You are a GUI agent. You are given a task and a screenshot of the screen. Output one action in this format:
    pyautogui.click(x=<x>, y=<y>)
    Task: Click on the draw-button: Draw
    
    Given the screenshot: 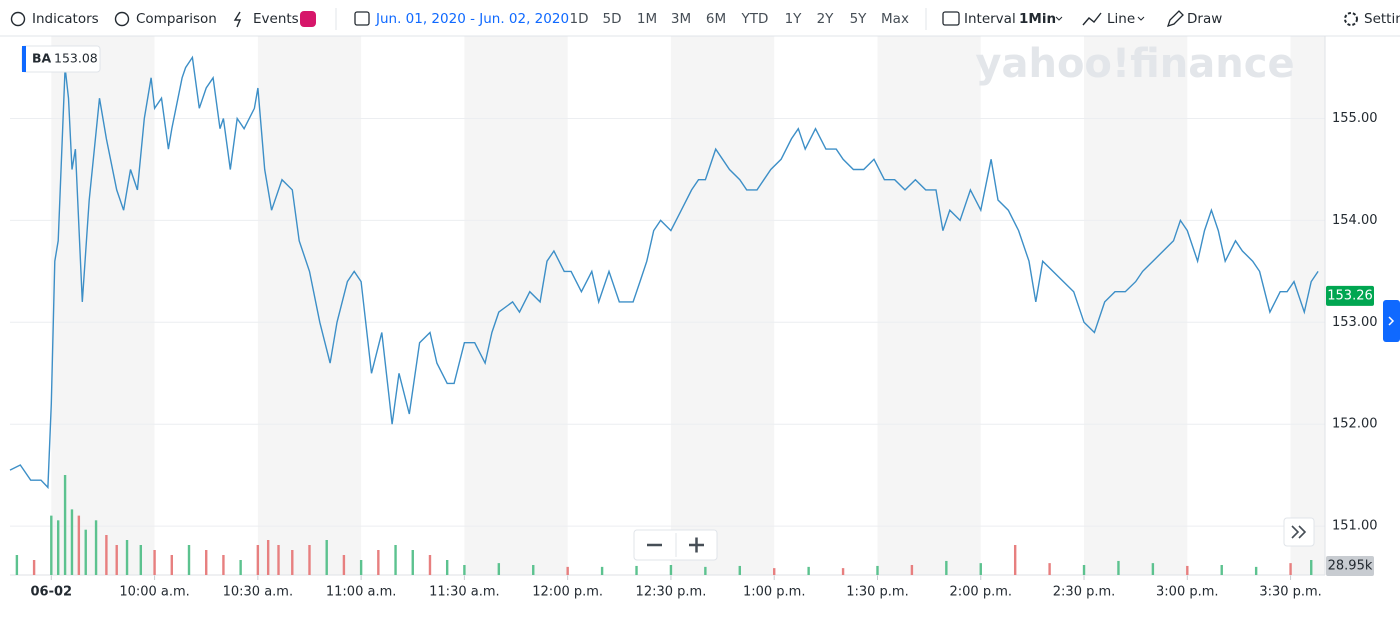 What is the action you would take?
    pyautogui.click(x=1204, y=19)
    